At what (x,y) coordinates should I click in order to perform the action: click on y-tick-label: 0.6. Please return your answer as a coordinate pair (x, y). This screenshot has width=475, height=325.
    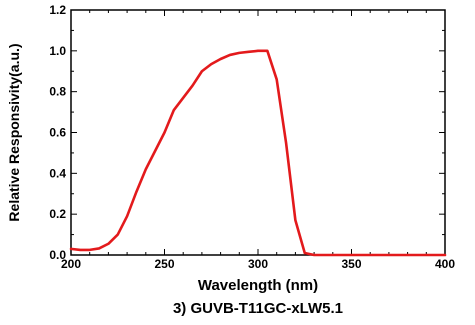
    Looking at the image, I should click on (57, 133).